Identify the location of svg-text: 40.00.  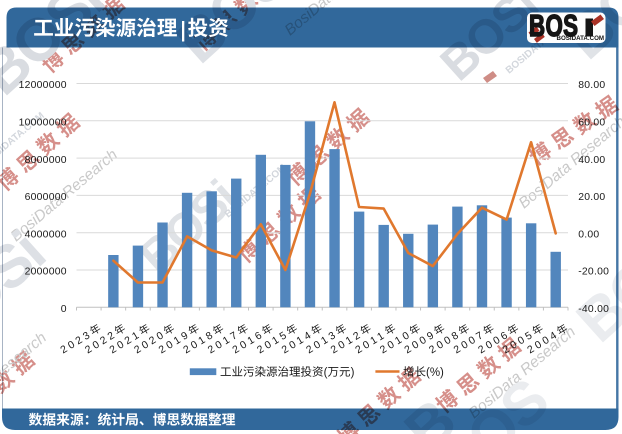
(591, 160).